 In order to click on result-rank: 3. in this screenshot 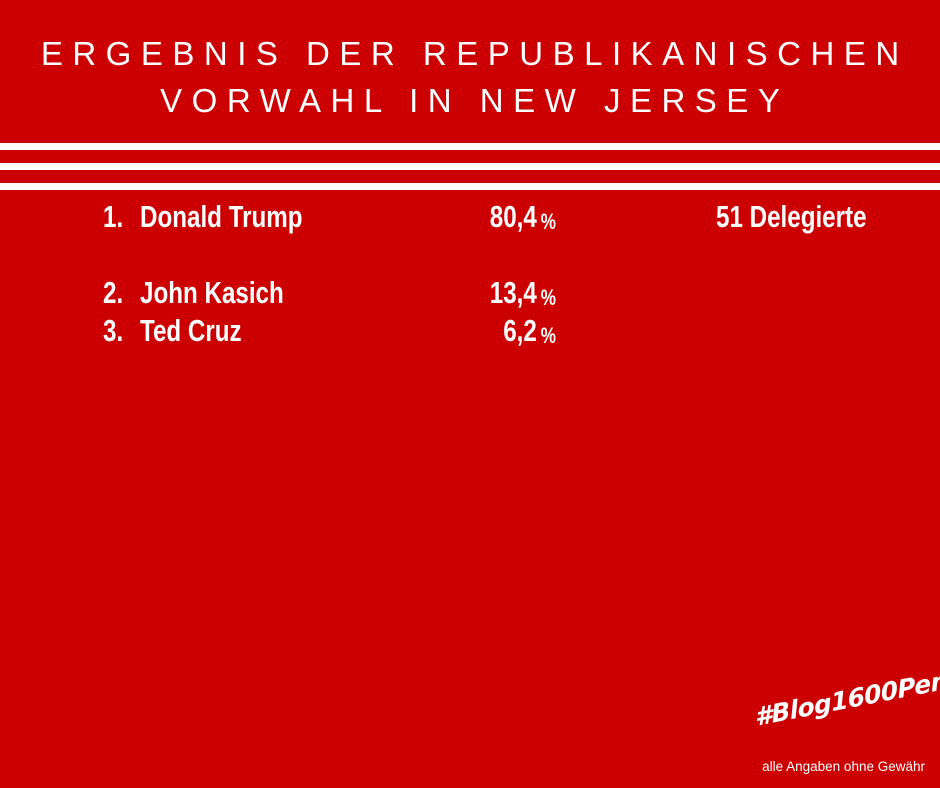, I will do `click(113, 330)`.